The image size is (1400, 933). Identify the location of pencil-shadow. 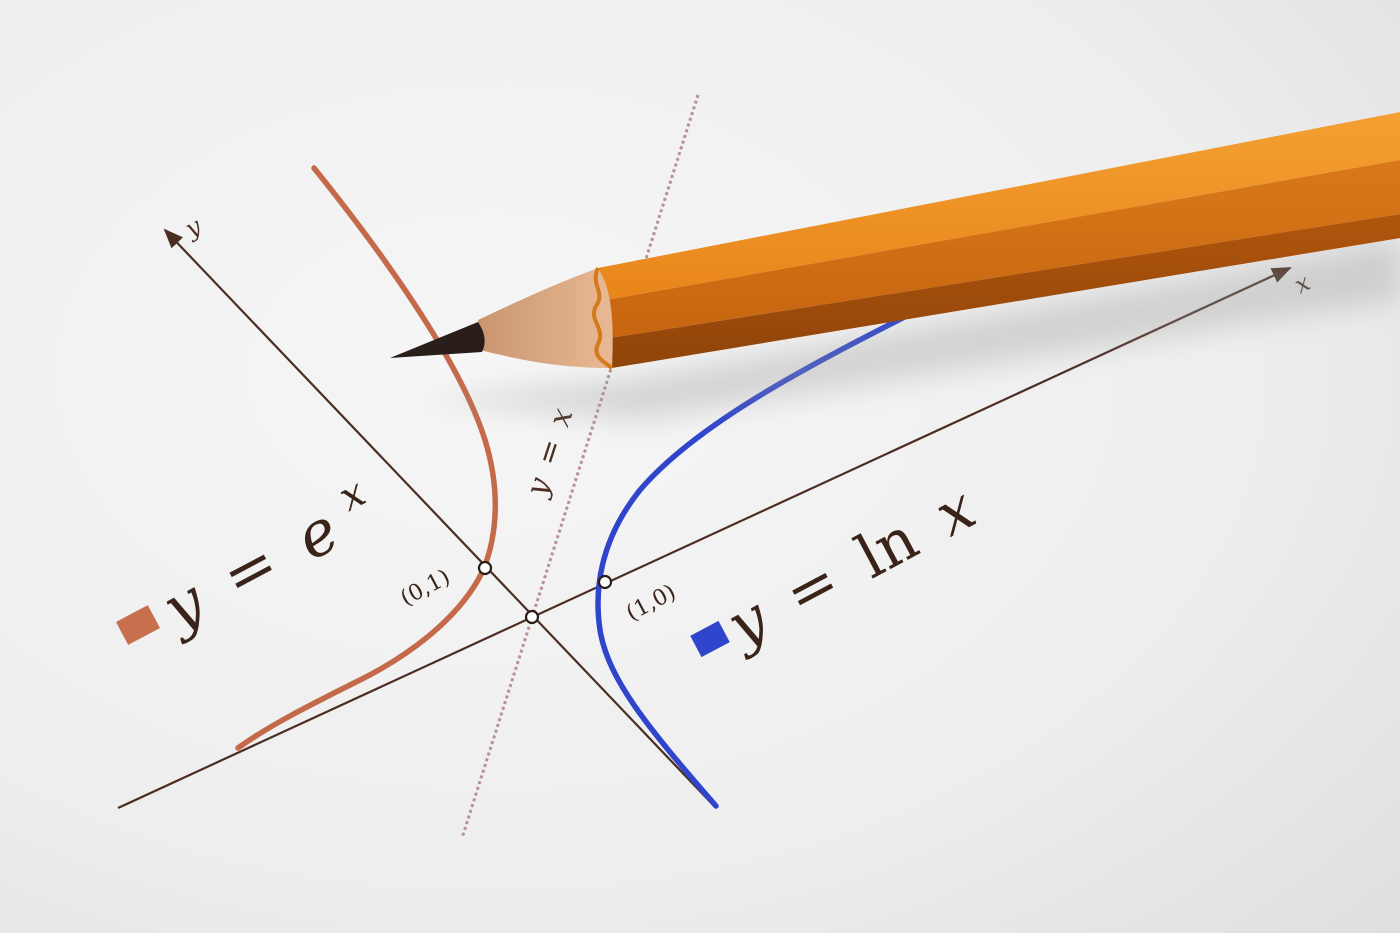
(910, 330).